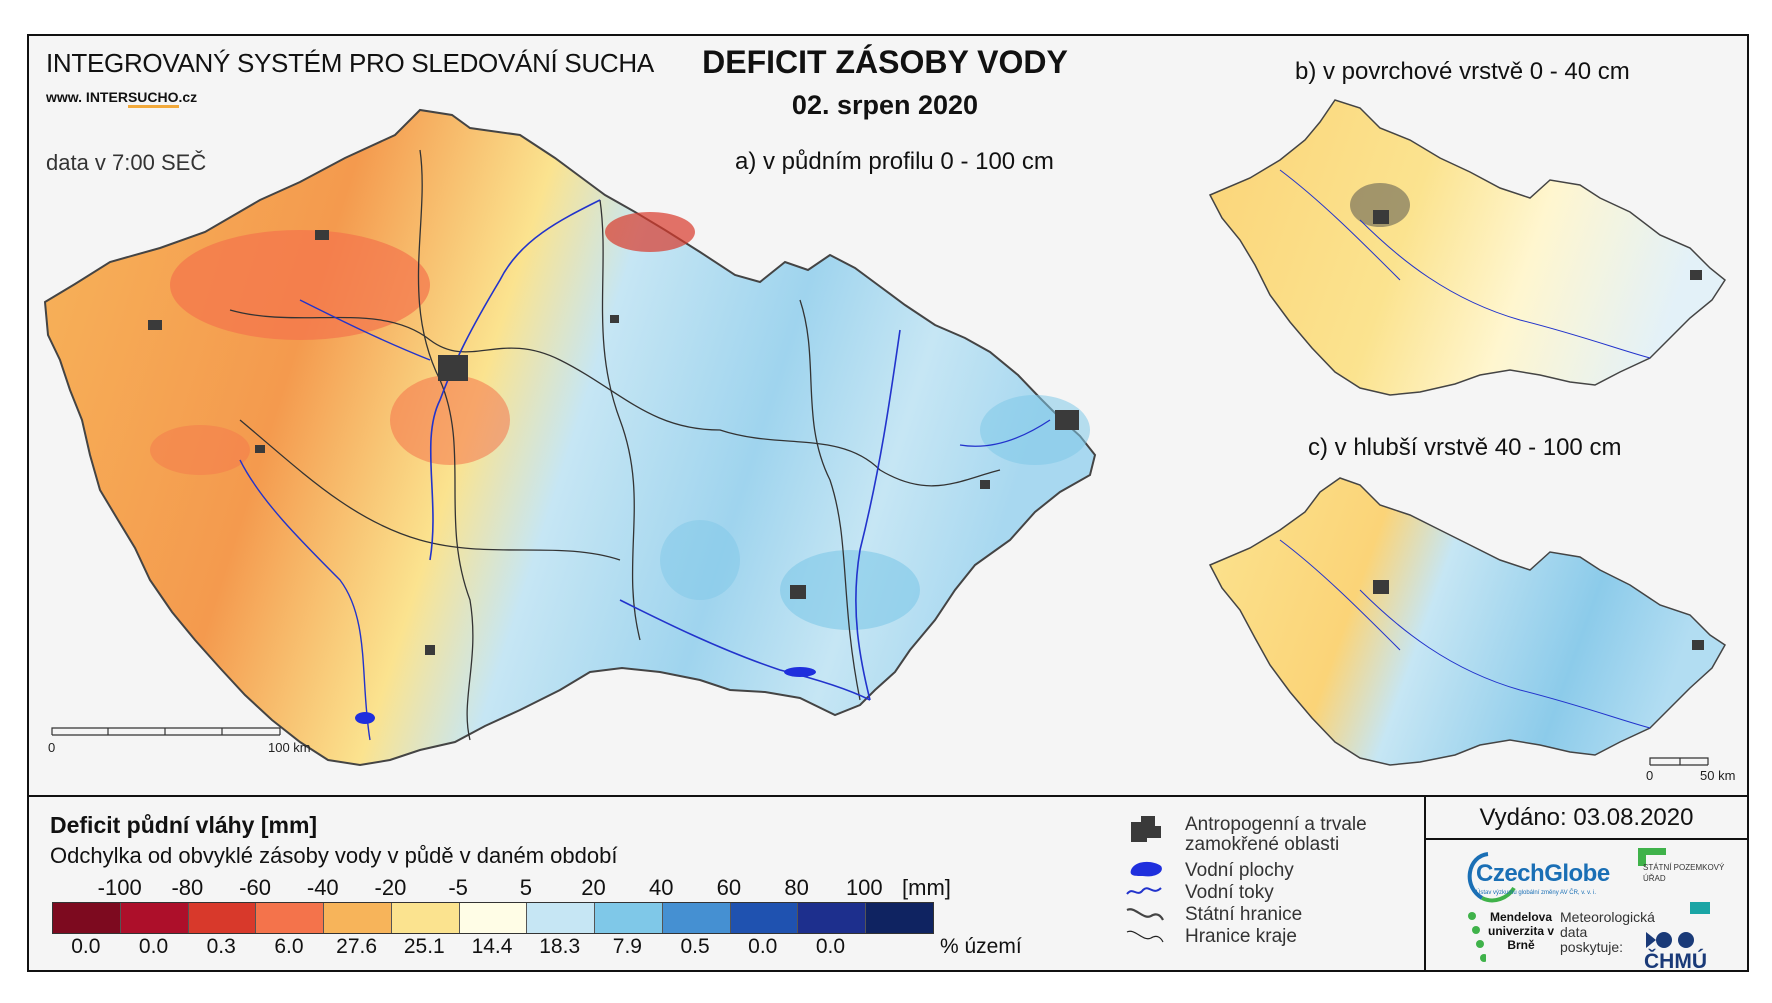 This screenshot has height=1003, width=1772. I want to click on legend-tick: -20, so click(390, 887).